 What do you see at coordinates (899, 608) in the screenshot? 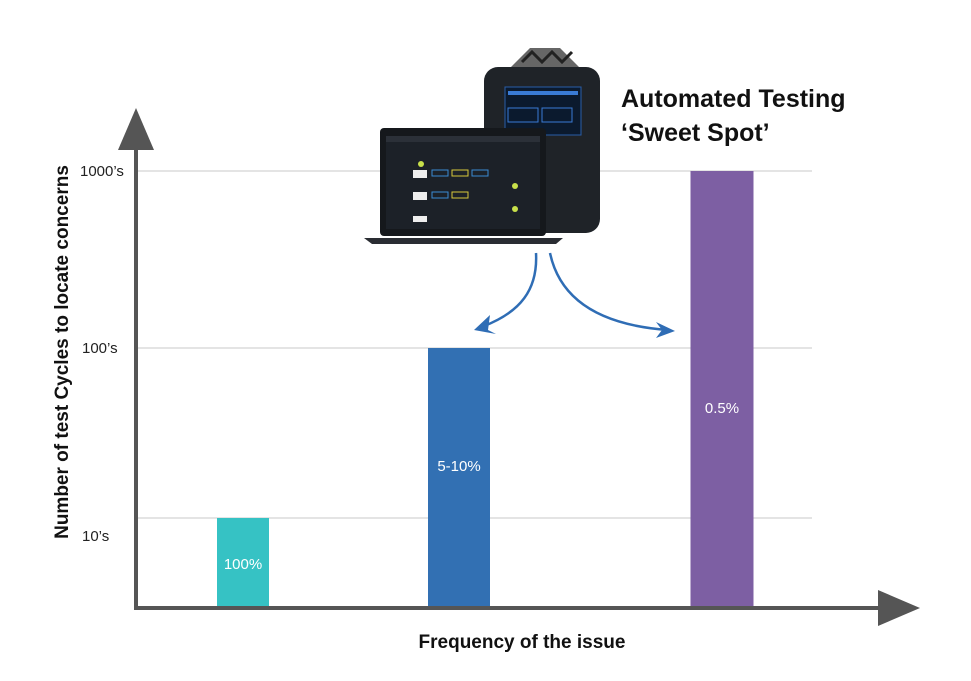
I see `x-axis-arrow-icon` at bounding box center [899, 608].